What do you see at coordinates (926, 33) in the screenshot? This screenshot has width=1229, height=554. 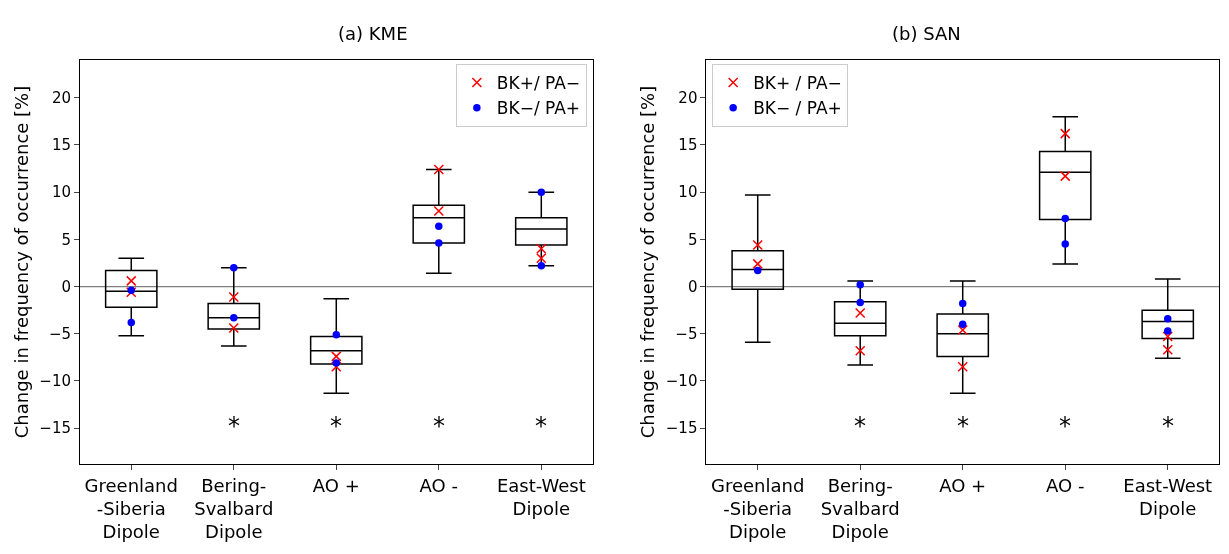 I see `chart-title: (b) SAN` at bounding box center [926, 33].